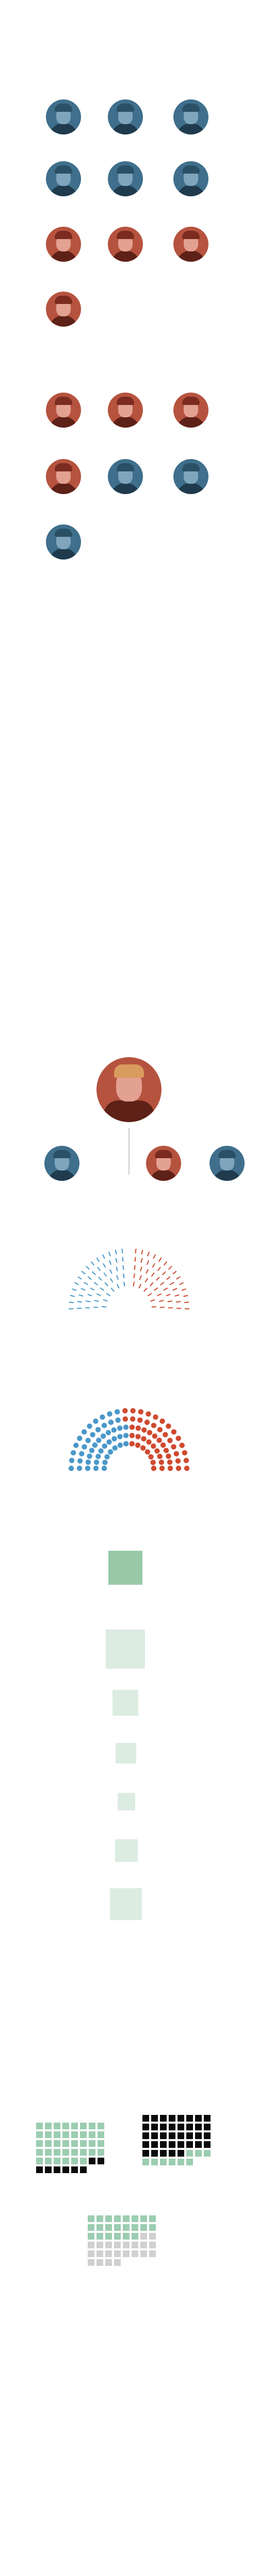 This screenshot has height=2576, width=258. What do you see at coordinates (129, 1151) in the screenshot?
I see `leader-connector-line` at bounding box center [129, 1151].